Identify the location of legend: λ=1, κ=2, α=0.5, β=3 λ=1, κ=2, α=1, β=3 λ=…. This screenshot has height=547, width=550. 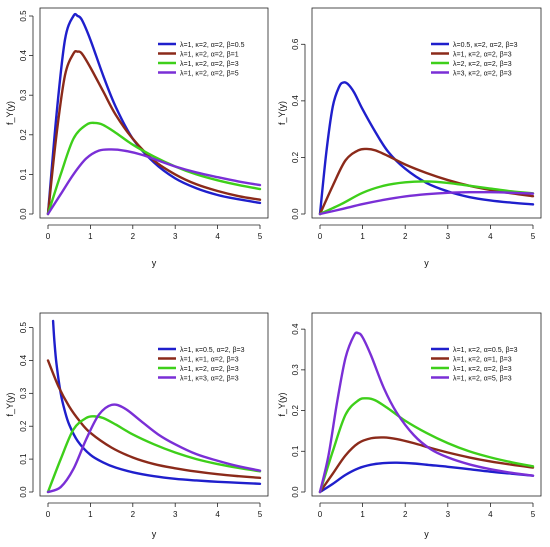
(474, 365).